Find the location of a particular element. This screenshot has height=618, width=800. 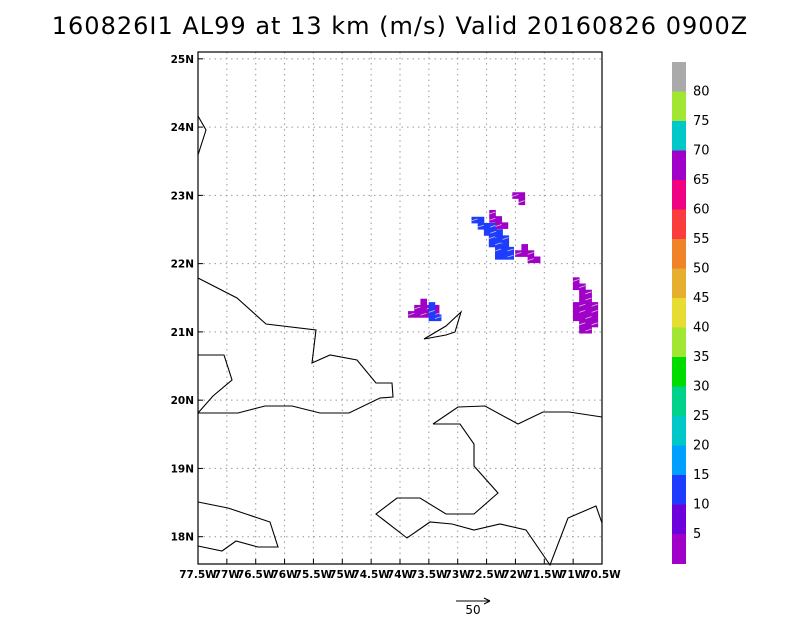

x-tick-label: 73.5W is located at coordinates (429, 575).